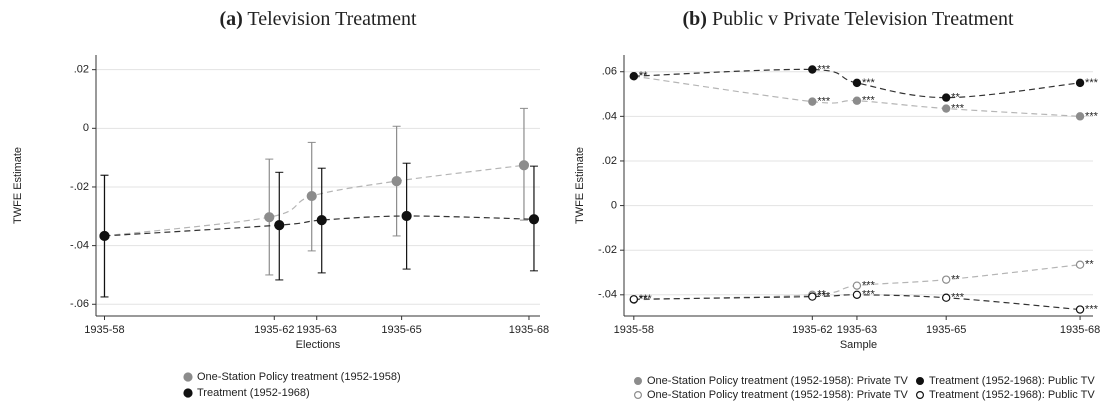  What do you see at coordinates (230, 19) in the screenshot?
I see `panel-label: (a)` at bounding box center [230, 19].